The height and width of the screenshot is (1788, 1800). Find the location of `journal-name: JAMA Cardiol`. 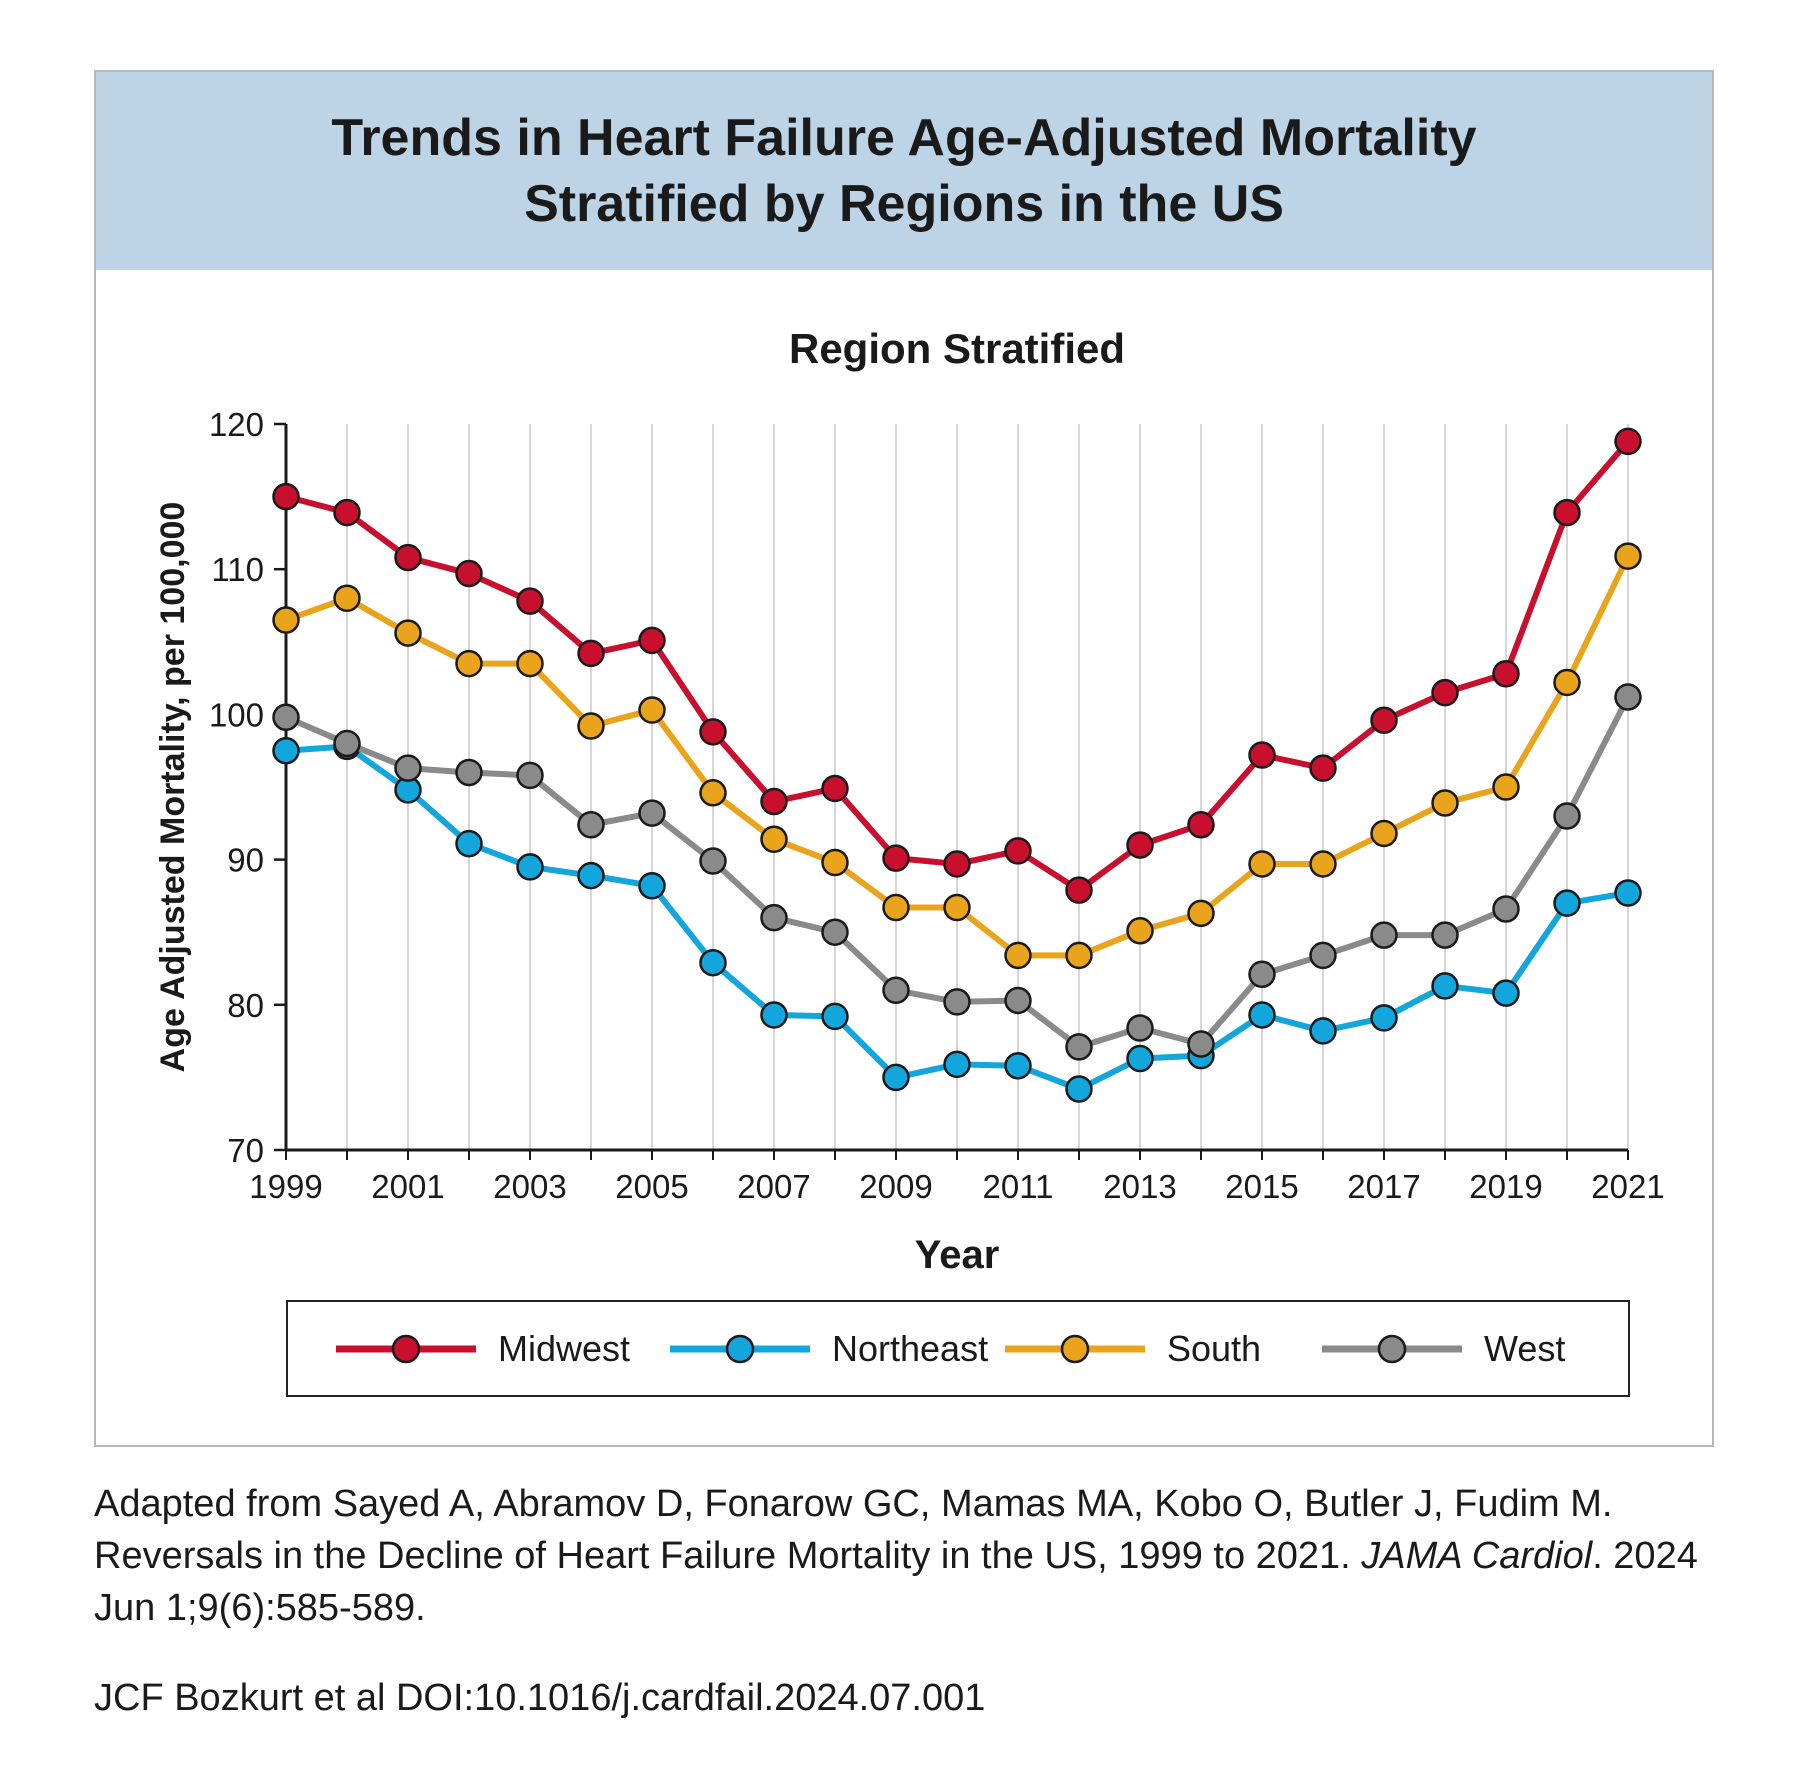

journal-name: JAMA Cardiol is located at coordinates (1477, 1556).